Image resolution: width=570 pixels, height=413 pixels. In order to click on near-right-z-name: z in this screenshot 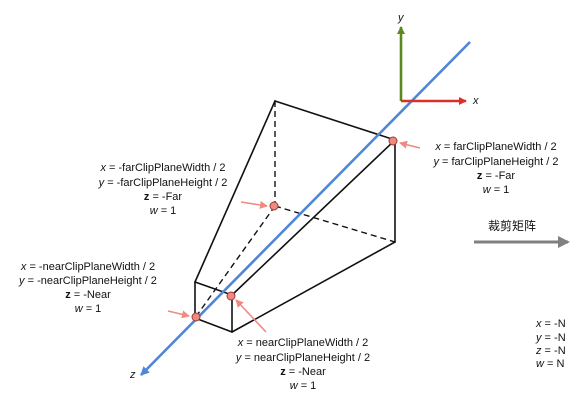, I will do `click(283, 372)`.